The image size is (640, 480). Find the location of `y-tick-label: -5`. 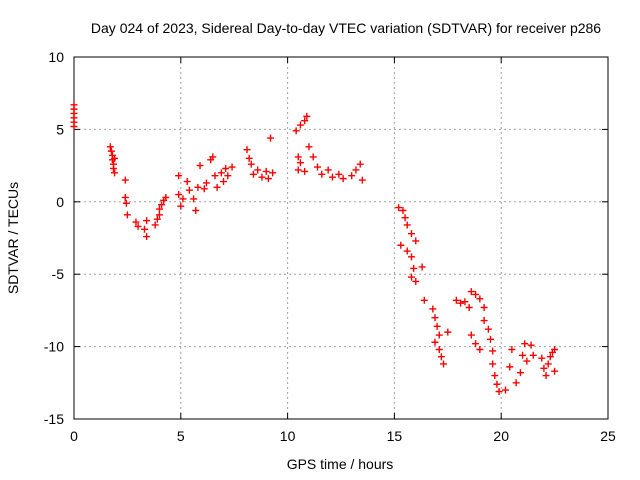

y-tick-label: -5 is located at coordinates (58, 274).